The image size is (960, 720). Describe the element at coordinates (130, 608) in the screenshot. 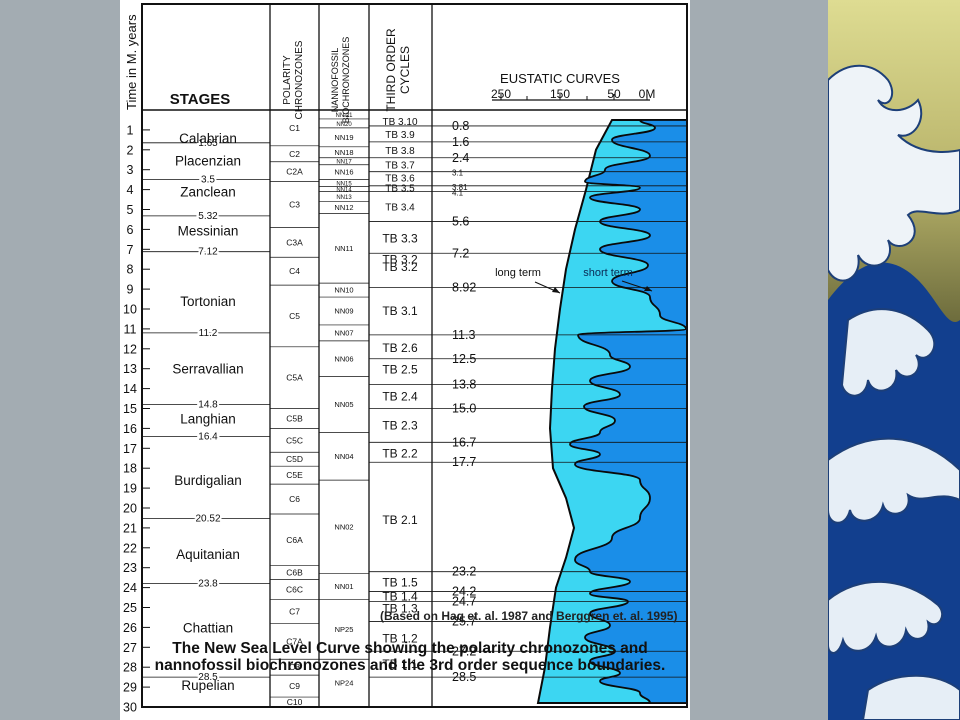

I see `time-tick-label: 25` at that location.